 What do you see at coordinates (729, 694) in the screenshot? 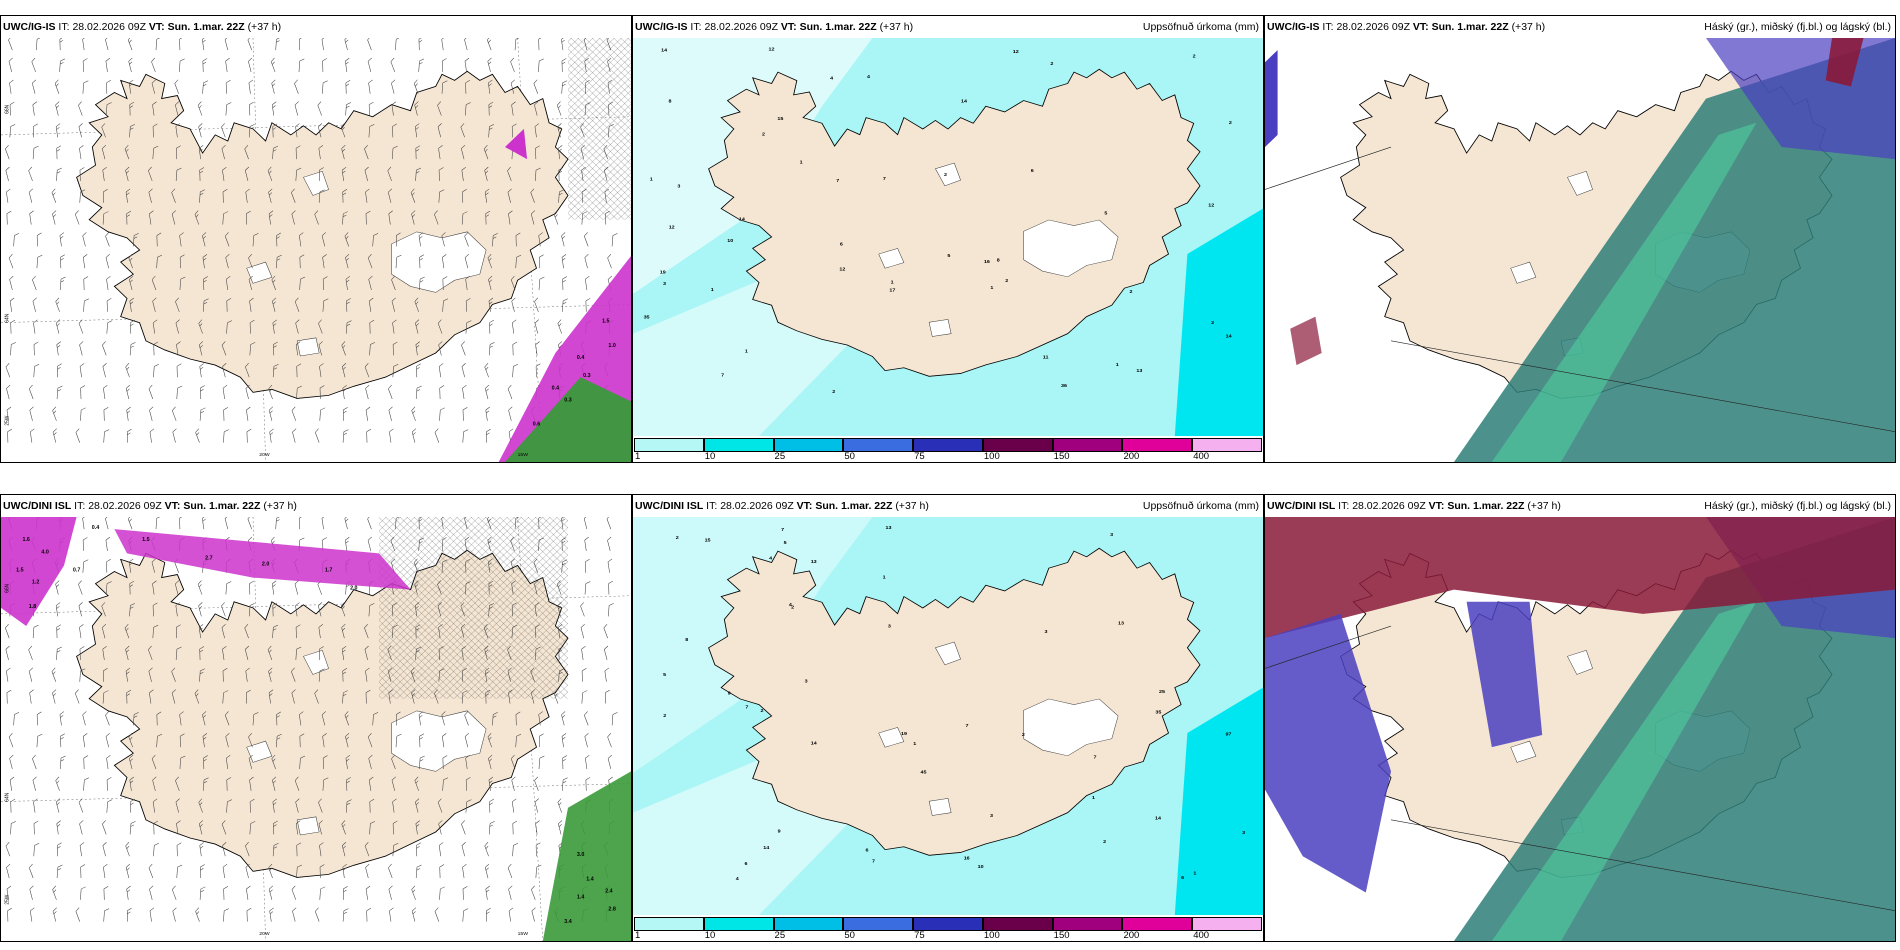
I see `map-value-label: 9` at bounding box center [729, 694].